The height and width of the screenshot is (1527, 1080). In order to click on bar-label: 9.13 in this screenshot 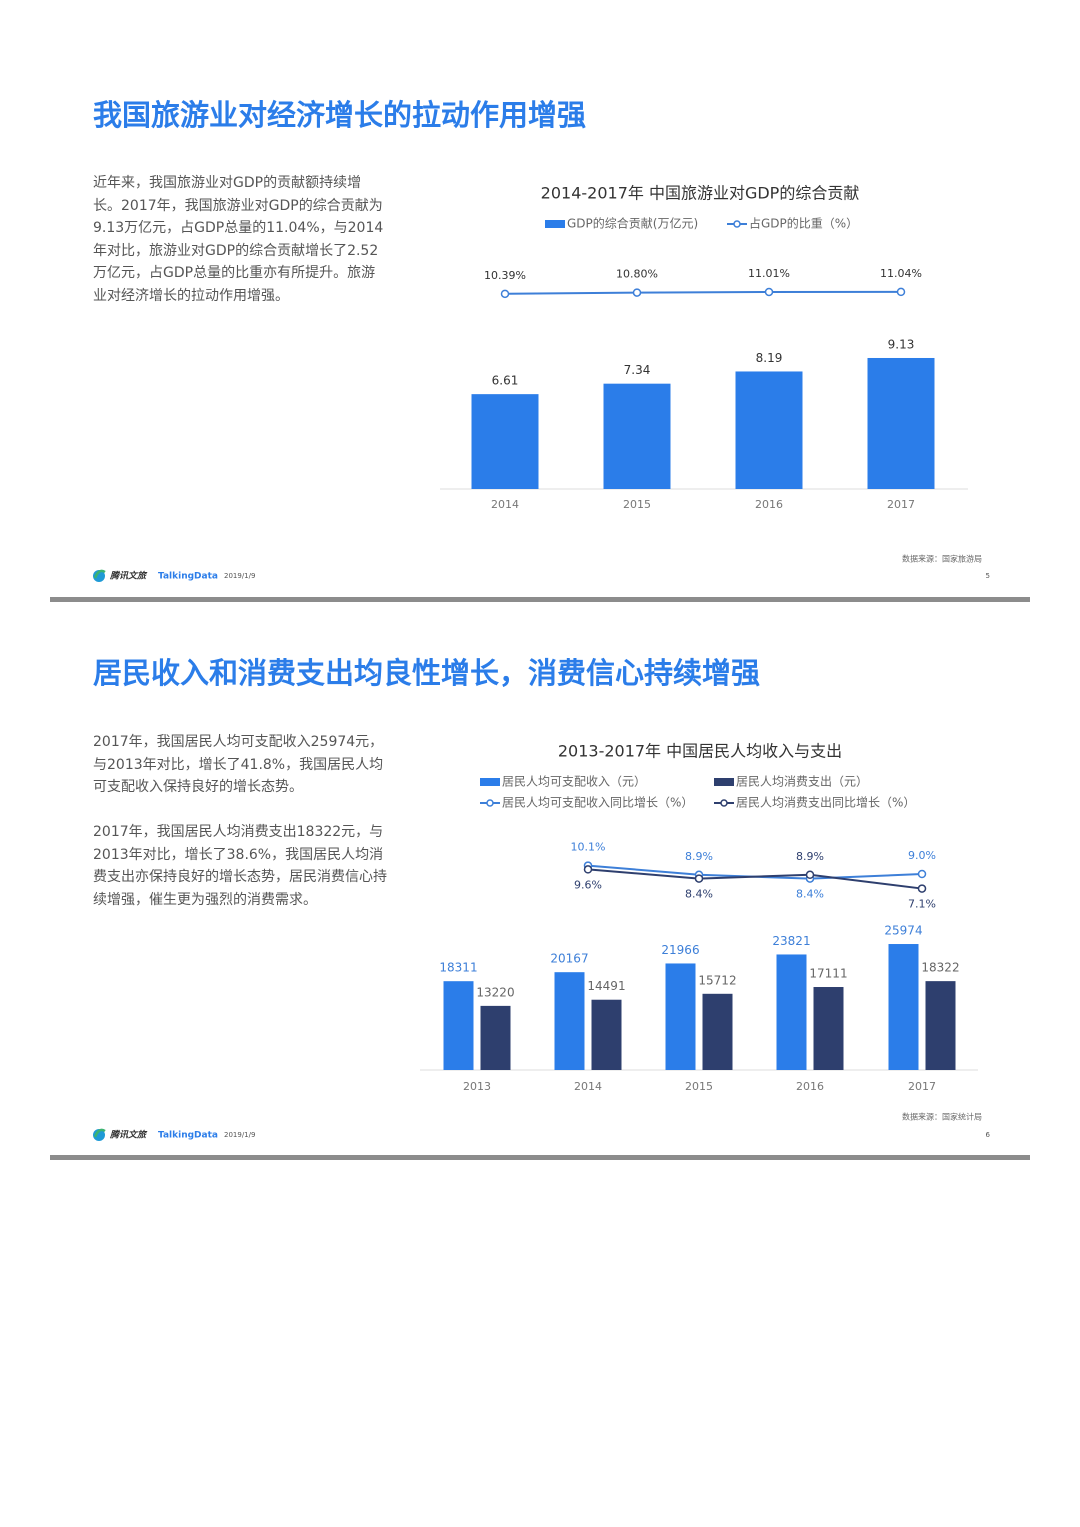, I will do `click(901, 344)`.